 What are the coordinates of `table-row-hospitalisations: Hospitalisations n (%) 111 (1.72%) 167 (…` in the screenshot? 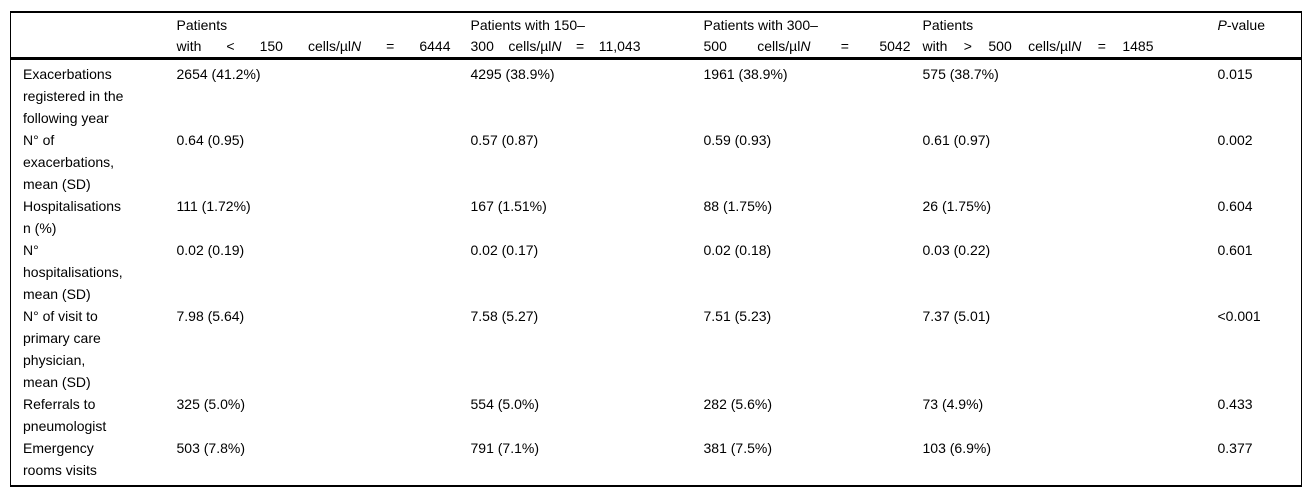 It's located at (656, 217).